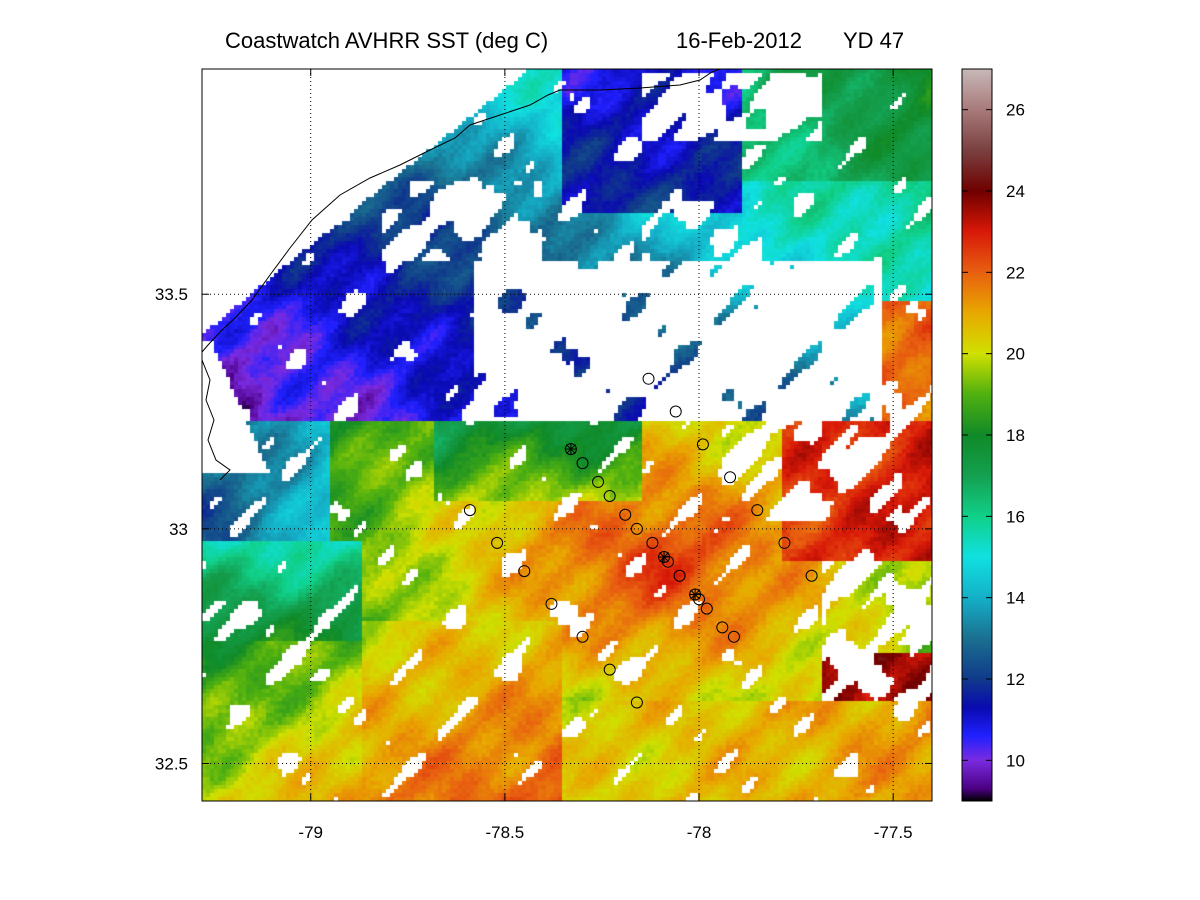  Describe the element at coordinates (504, 832) in the screenshot. I see `x-tick-label: -78.5` at that location.